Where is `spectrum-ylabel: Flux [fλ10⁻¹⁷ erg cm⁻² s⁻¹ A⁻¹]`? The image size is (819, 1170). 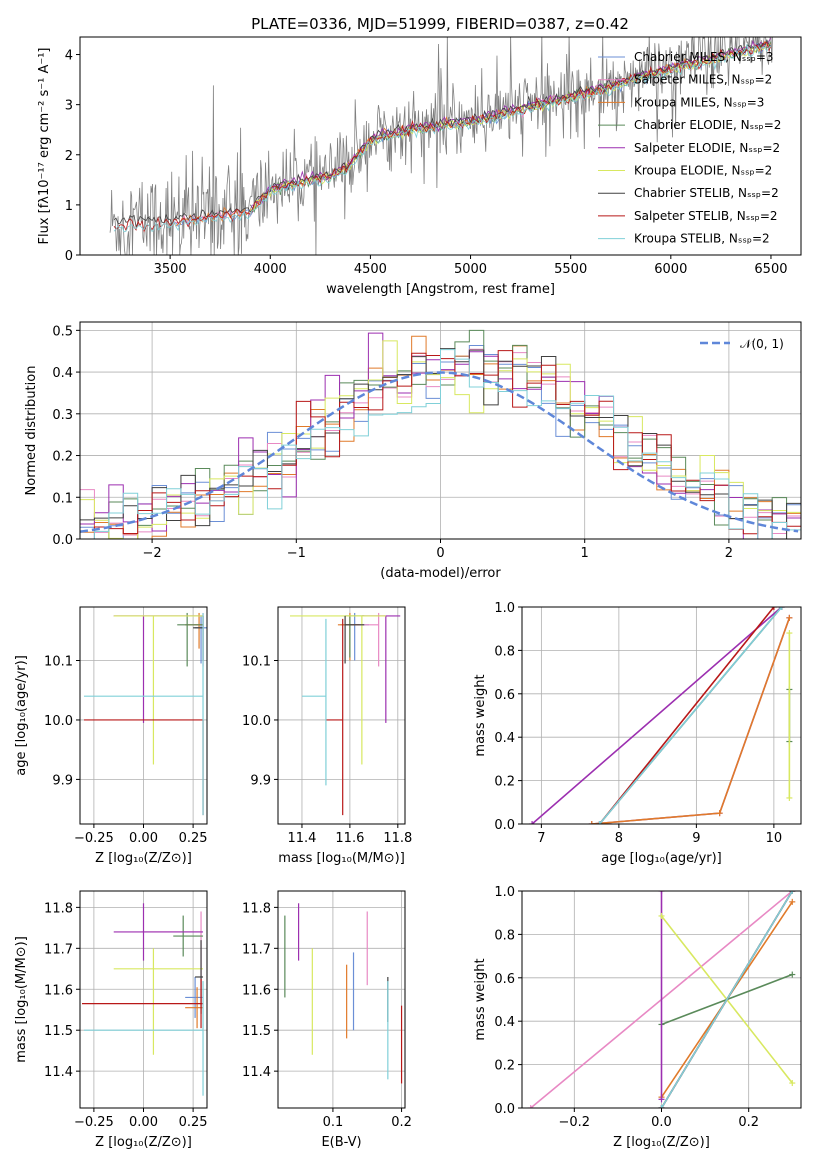 spectrum-ylabel: Flux [fλ10⁻¹⁷ erg cm⁻² s⁻¹ A⁻¹] is located at coordinates (44, 146).